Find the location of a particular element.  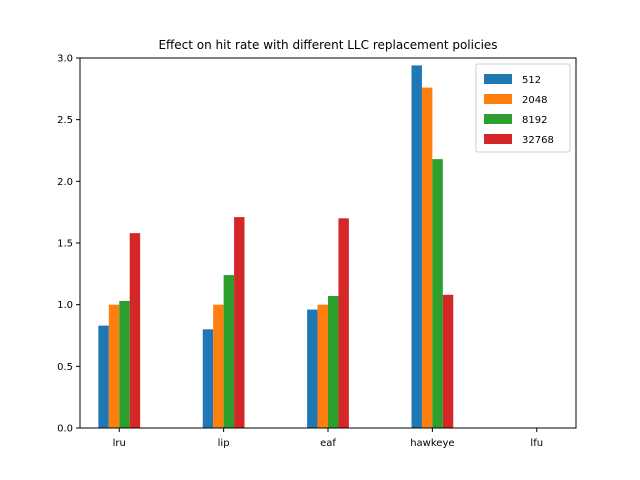

y-tick-label: 1.0 is located at coordinates (65, 305).